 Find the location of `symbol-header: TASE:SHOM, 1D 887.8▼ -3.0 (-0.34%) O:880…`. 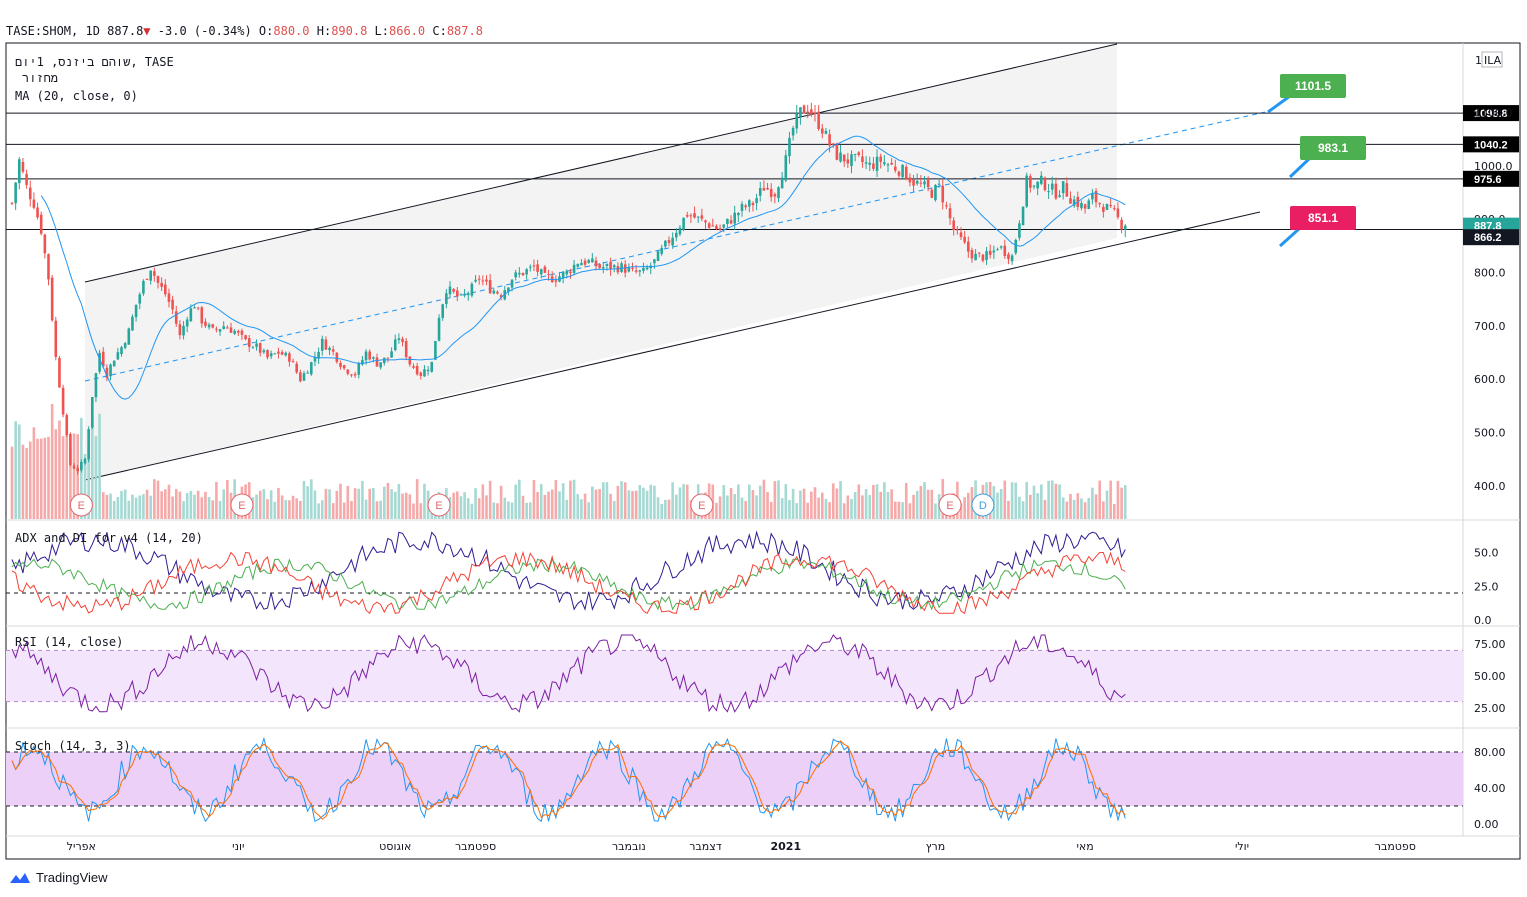

symbol-header: TASE:SHOM, 1D 887.8▼ -3.0 (-0.34%) O:880… is located at coordinates (244, 31).